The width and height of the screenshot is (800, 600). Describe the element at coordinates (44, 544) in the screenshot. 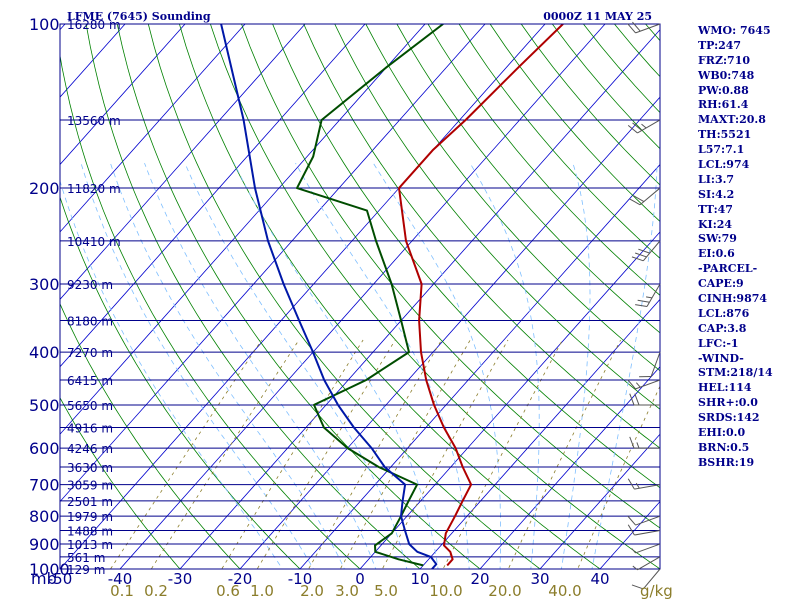

I see `pressure-tick-label: 900` at that location.